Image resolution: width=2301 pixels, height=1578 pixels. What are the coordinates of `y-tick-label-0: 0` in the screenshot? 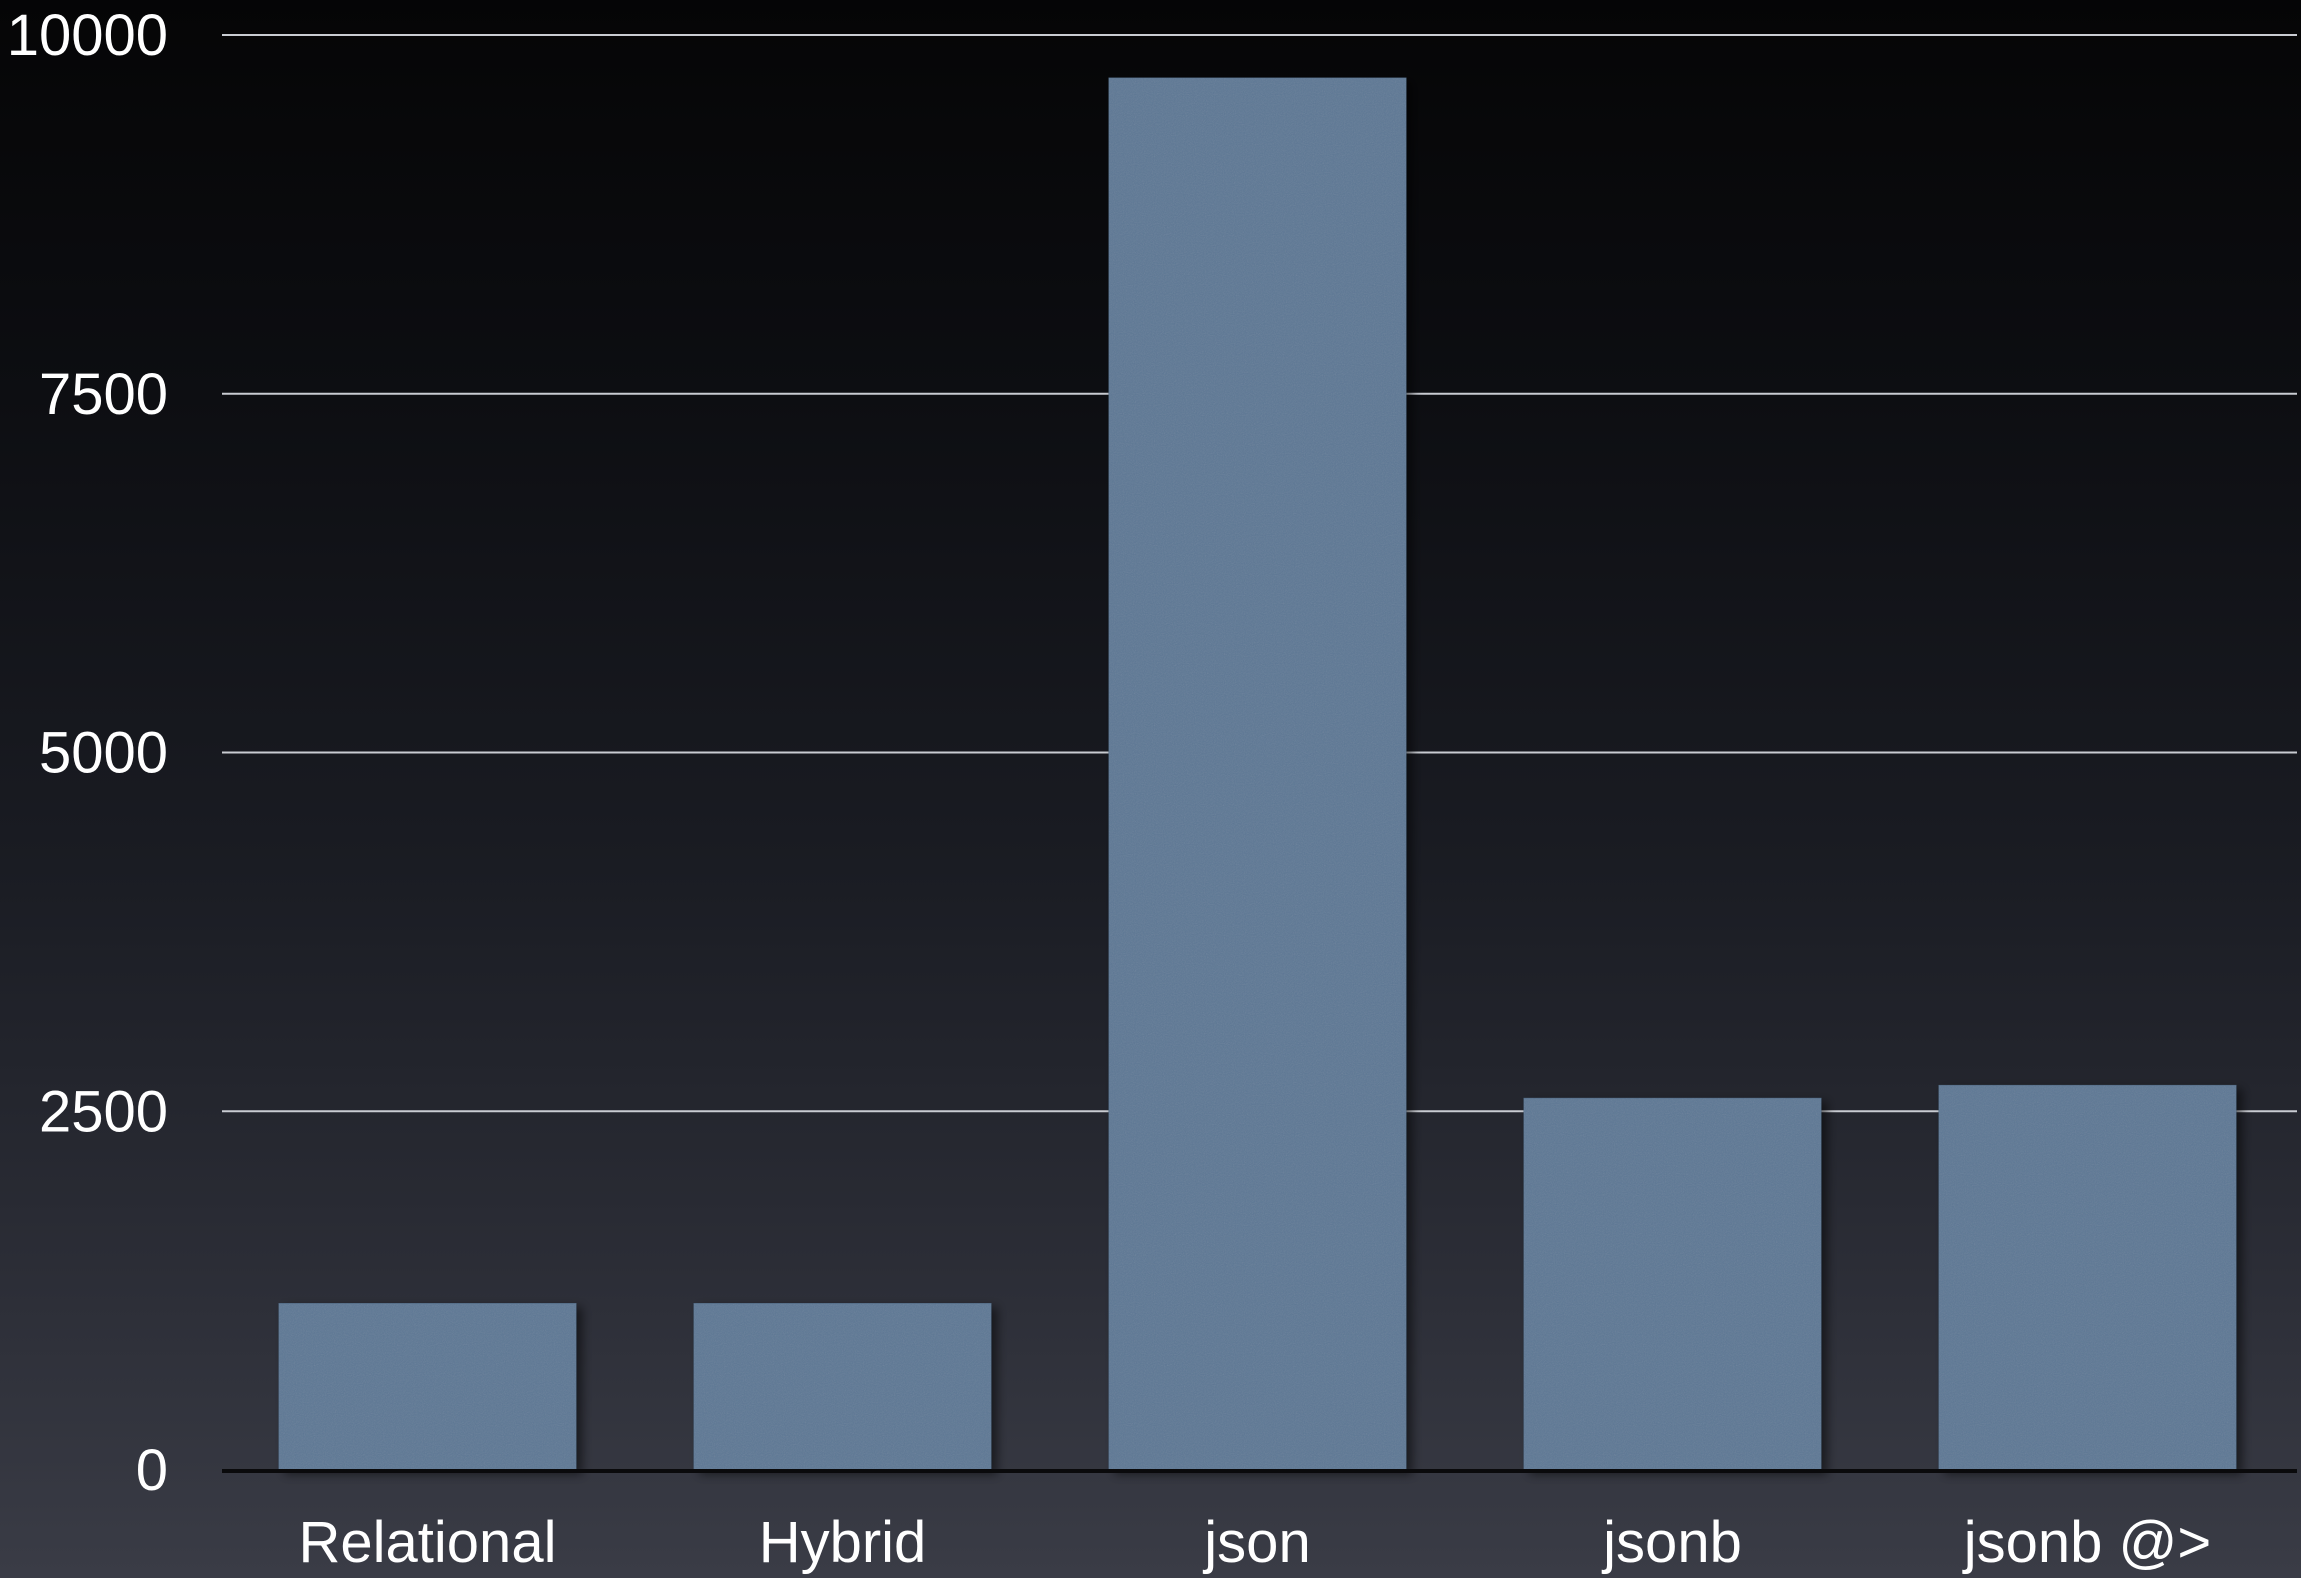 It's located at (152, 1470).